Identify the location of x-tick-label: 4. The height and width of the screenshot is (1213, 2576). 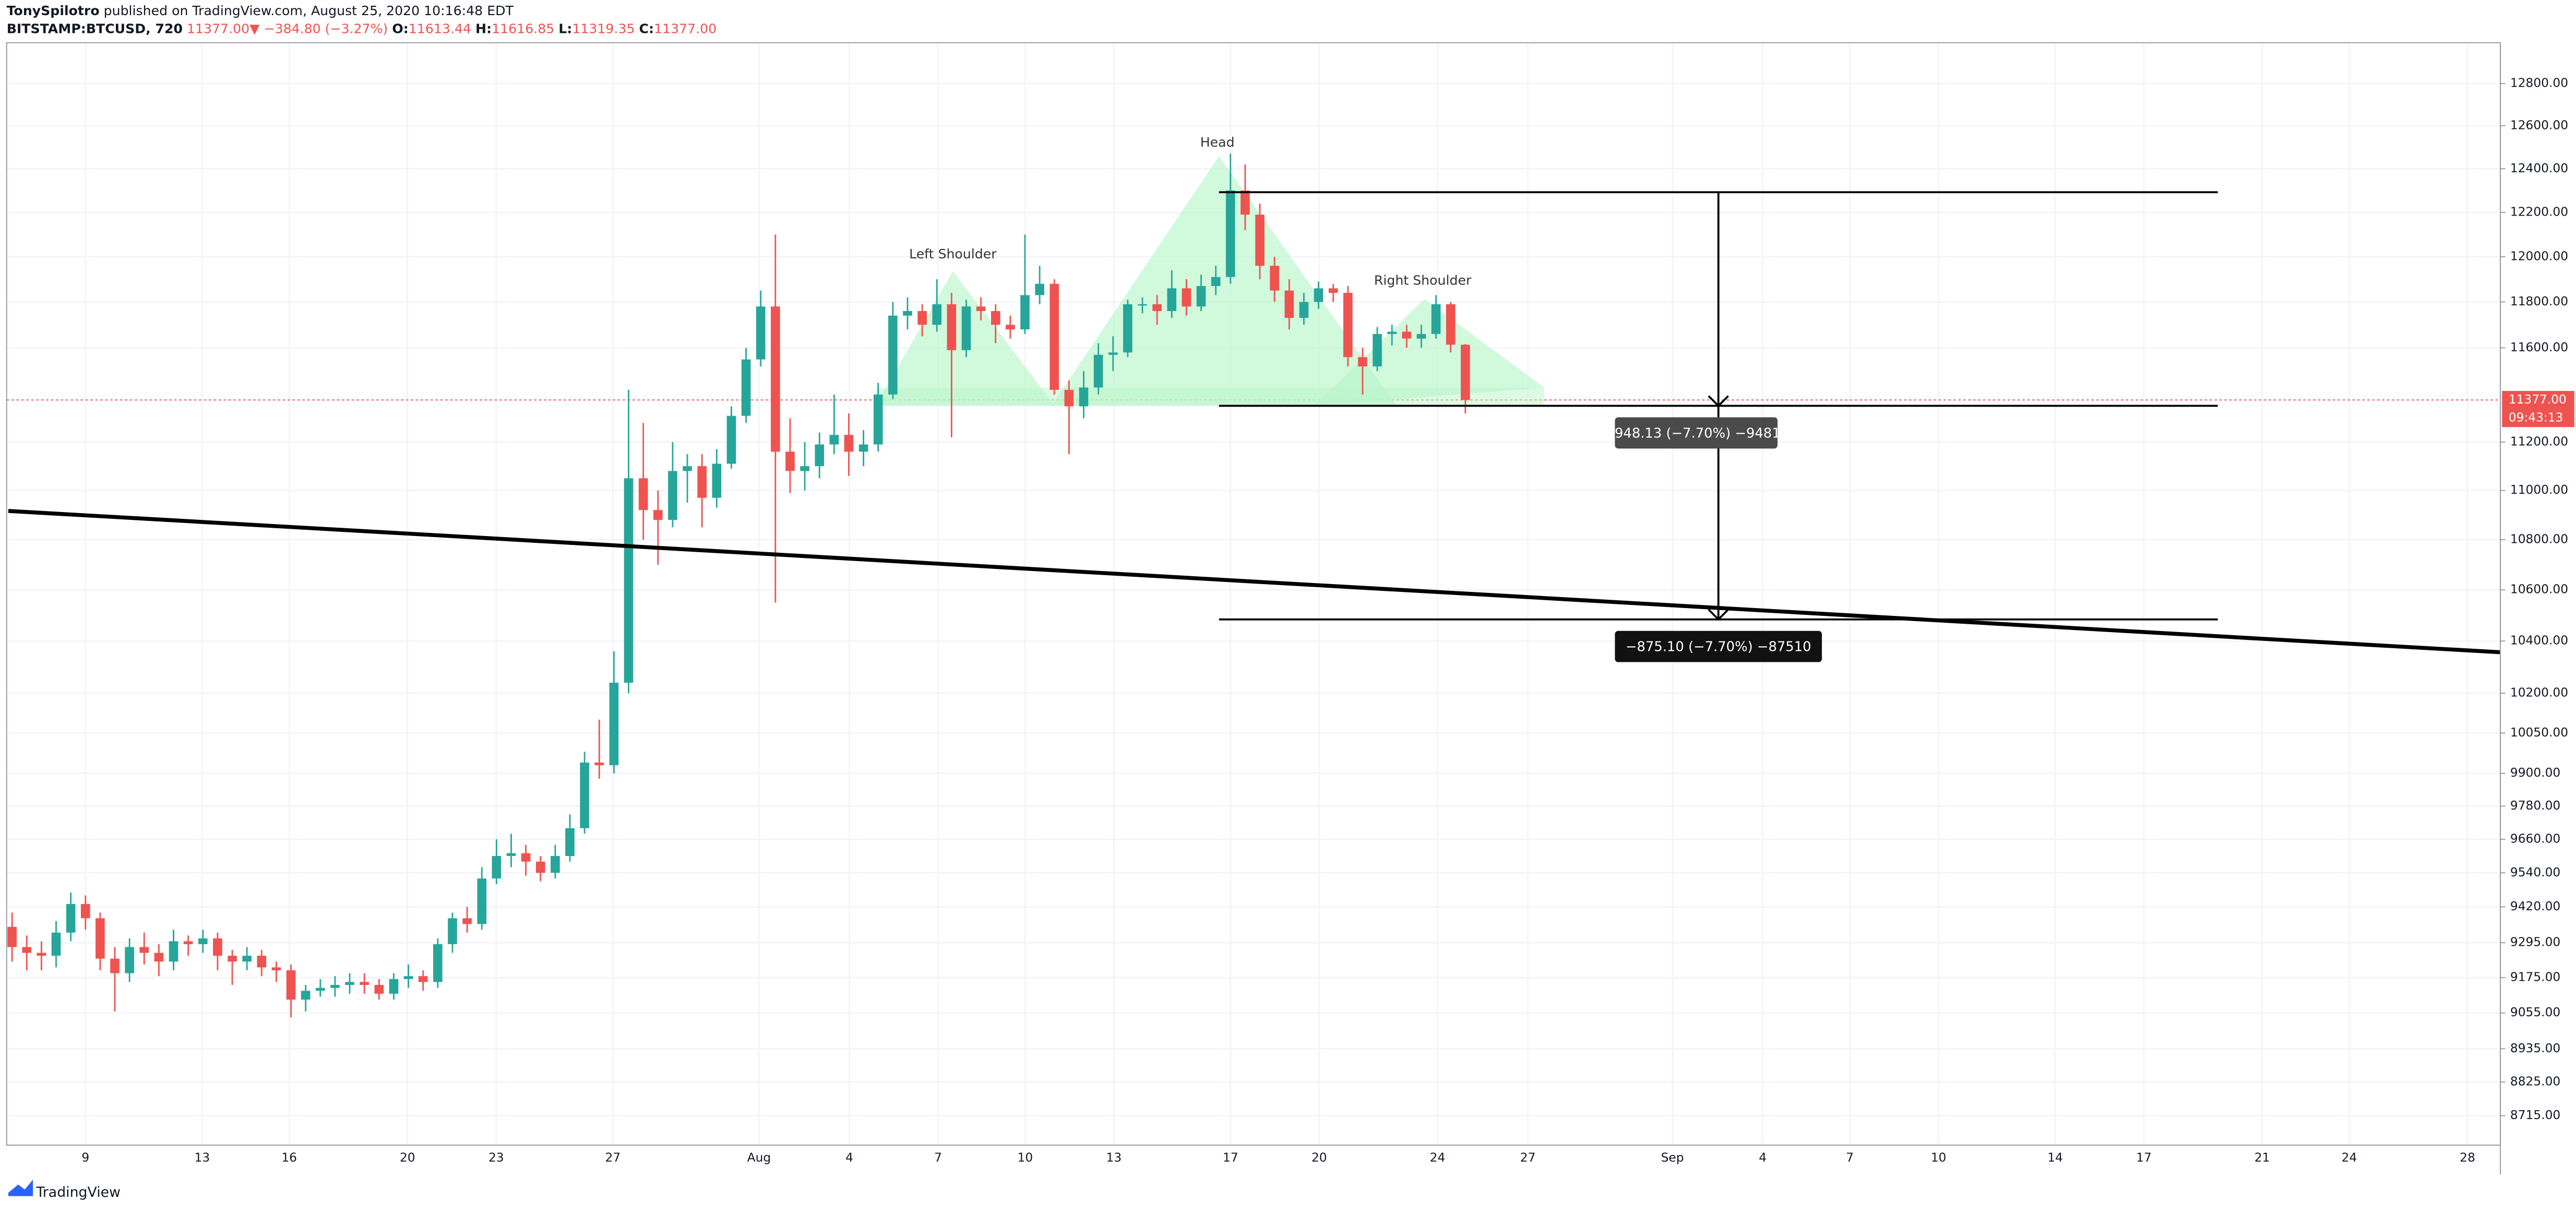
(1763, 1158).